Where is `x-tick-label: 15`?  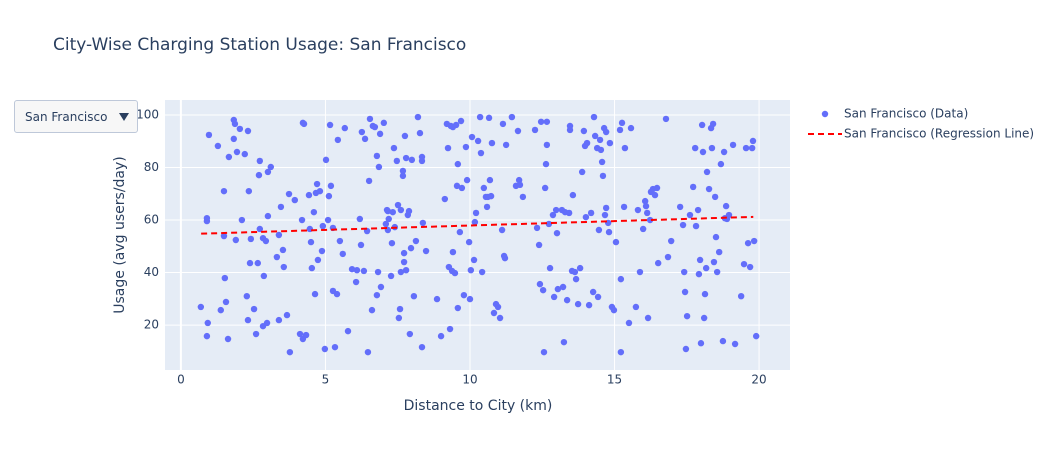 x-tick-label: 15 is located at coordinates (614, 380).